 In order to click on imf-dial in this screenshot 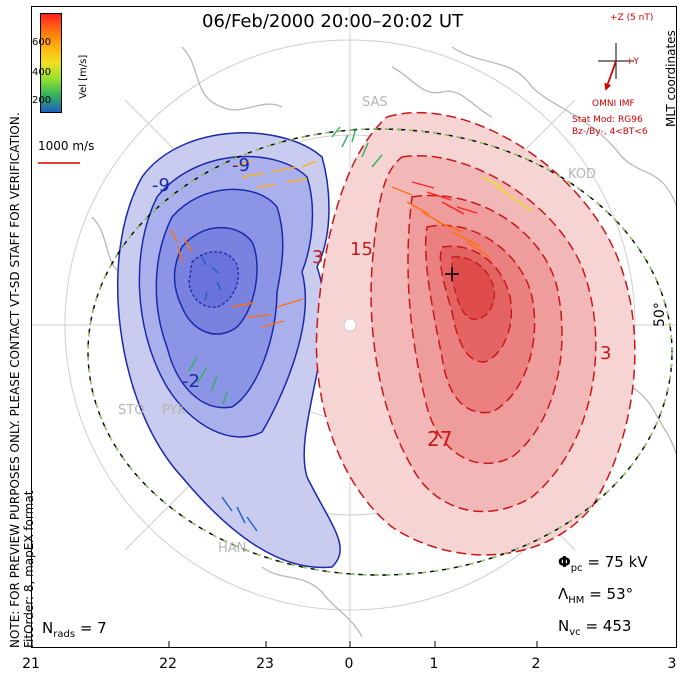, I will do `click(616, 67)`.